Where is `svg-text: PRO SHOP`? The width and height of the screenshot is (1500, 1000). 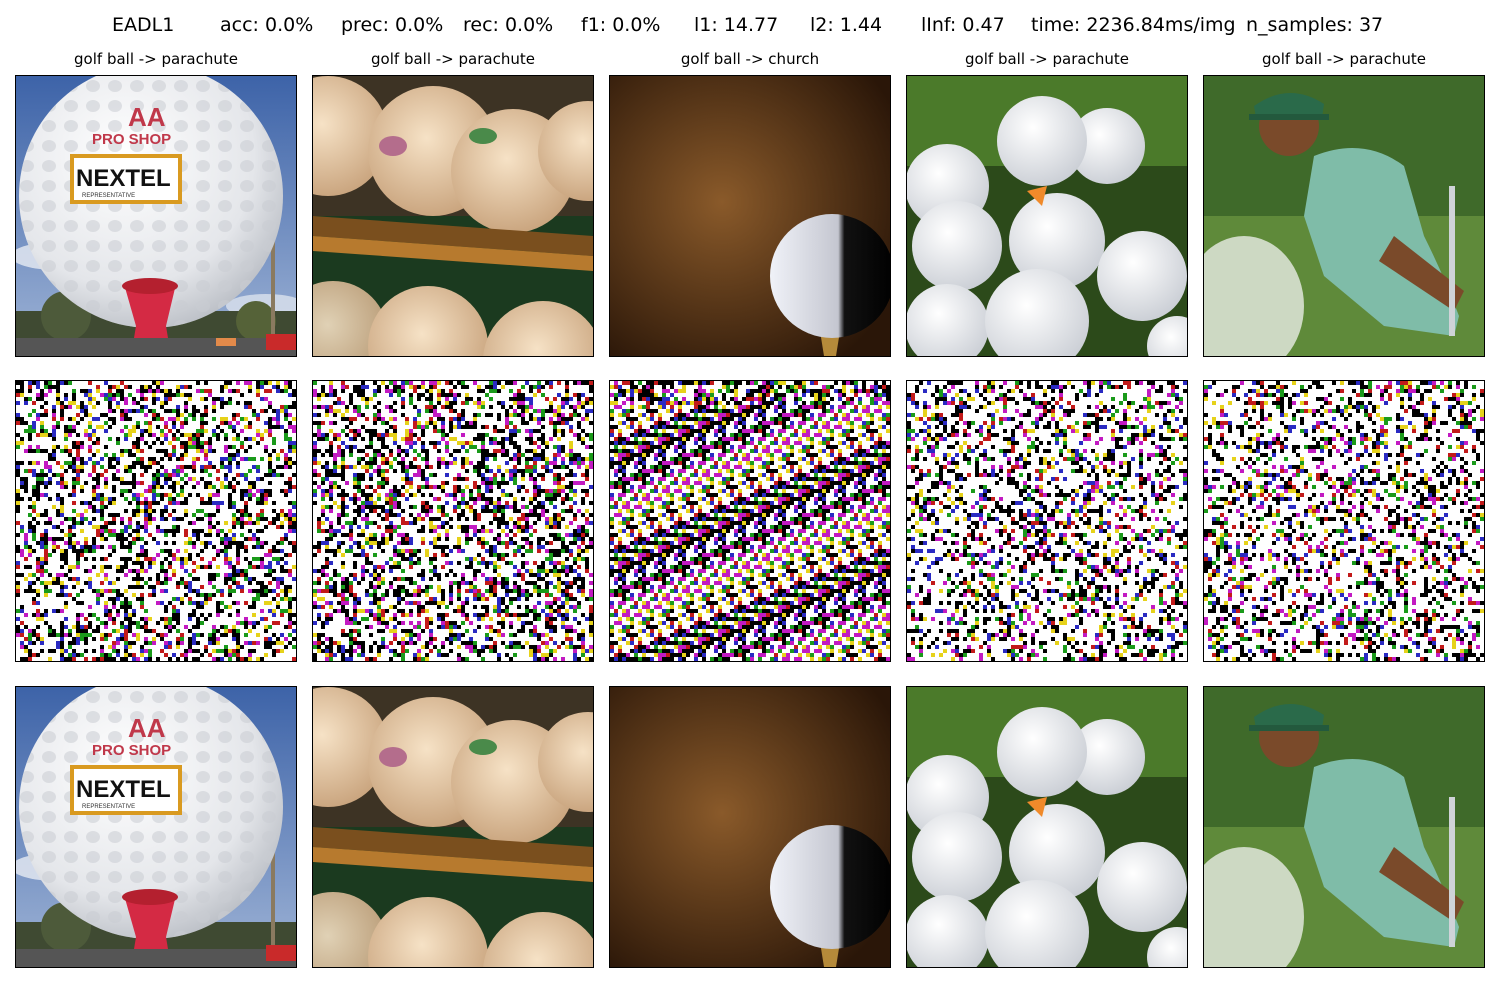
svg-text: PRO SHOP is located at coordinates (131, 139).